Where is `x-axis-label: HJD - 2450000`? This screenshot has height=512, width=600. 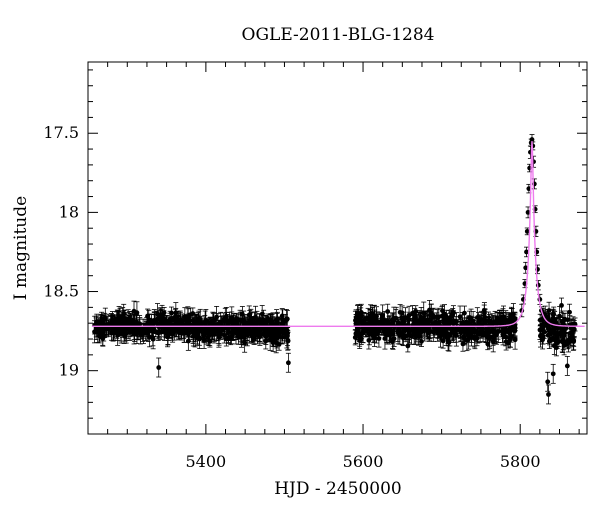
x-axis-label: HJD - 2450000 is located at coordinates (338, 489).